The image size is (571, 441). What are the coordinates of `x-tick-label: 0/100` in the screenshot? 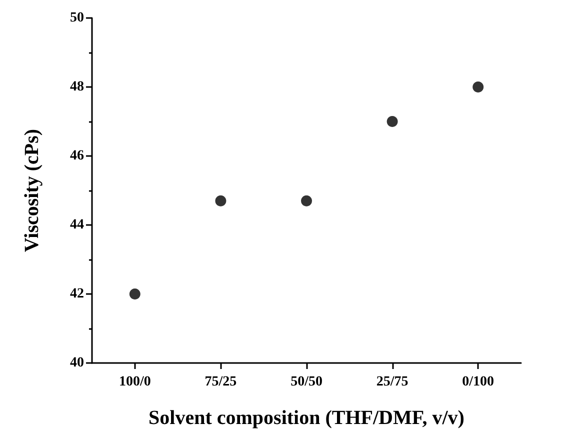 It's located at (478, 382).